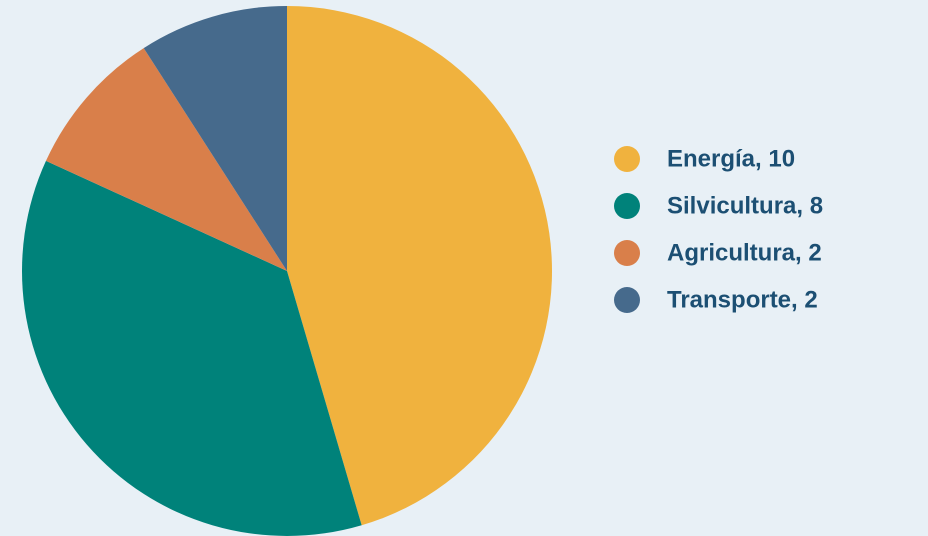 The image size is (928, 536). What do you see at coordinates (744, 252) in the screenshot?
I see `legend-label: Agricultura, 2` at bounding box center [744, 252].